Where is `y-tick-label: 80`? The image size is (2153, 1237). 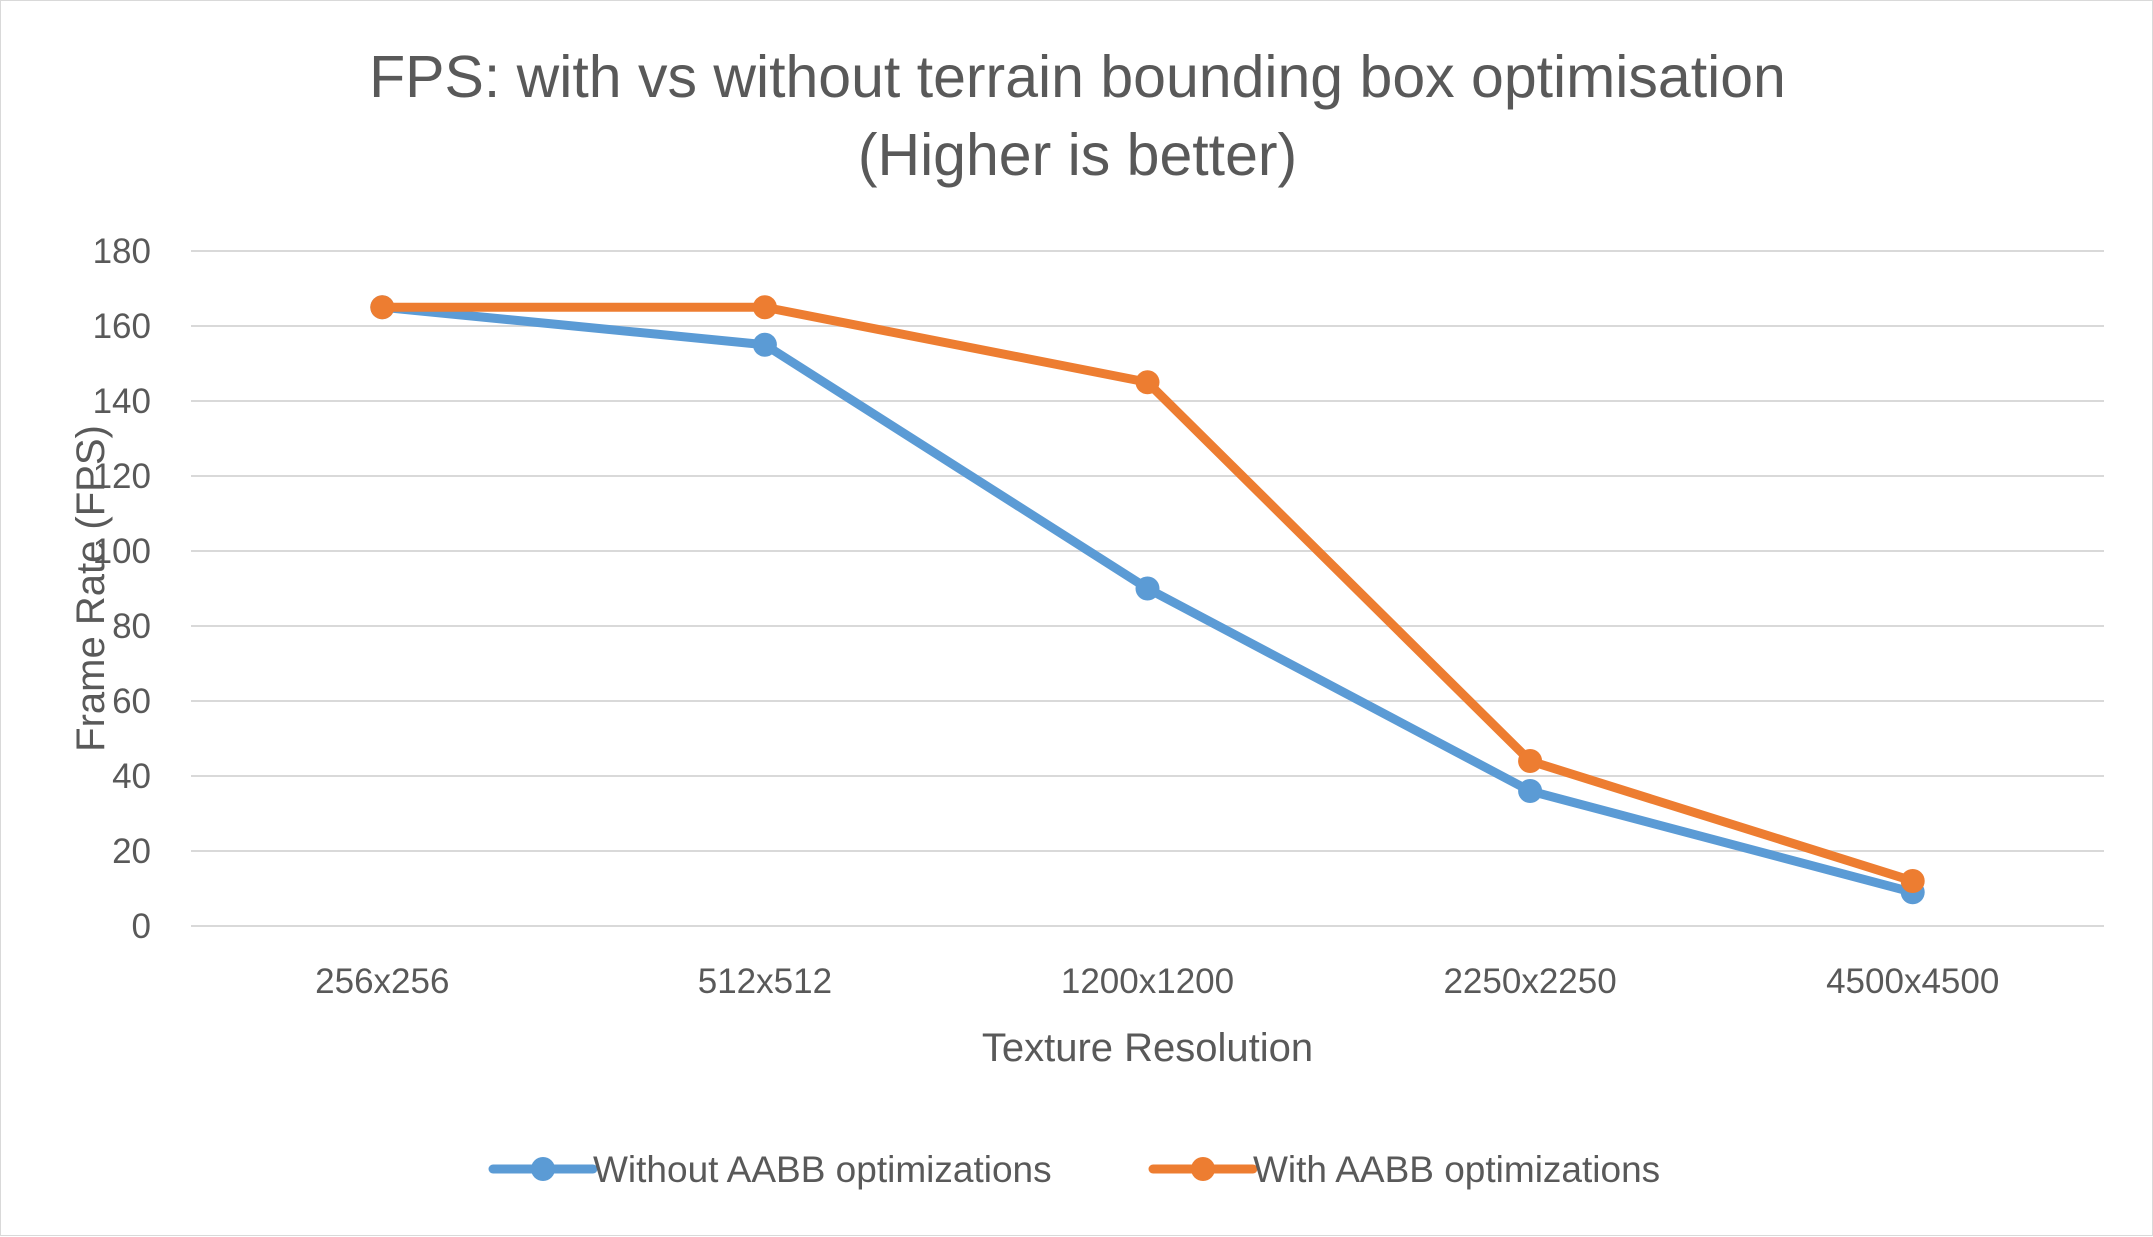 y-tick-label: 80 is located at coordinates (131, 626).